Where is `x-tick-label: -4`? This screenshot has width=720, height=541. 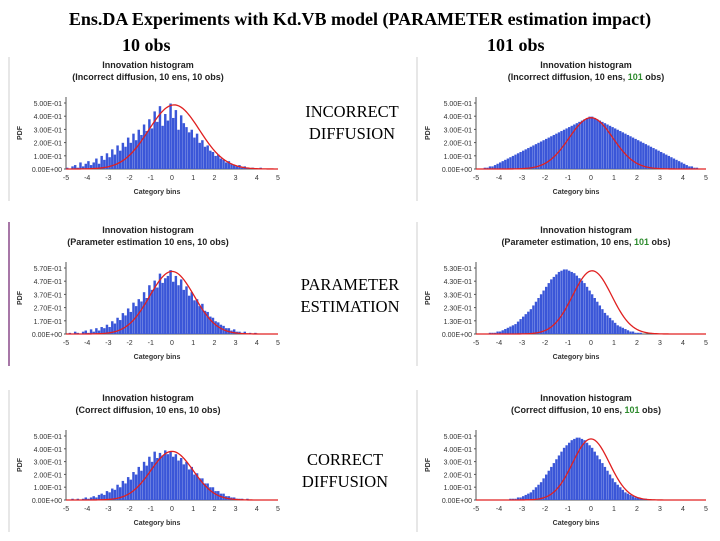
x-tick-label: -4 is located at coordinates (87, 178).